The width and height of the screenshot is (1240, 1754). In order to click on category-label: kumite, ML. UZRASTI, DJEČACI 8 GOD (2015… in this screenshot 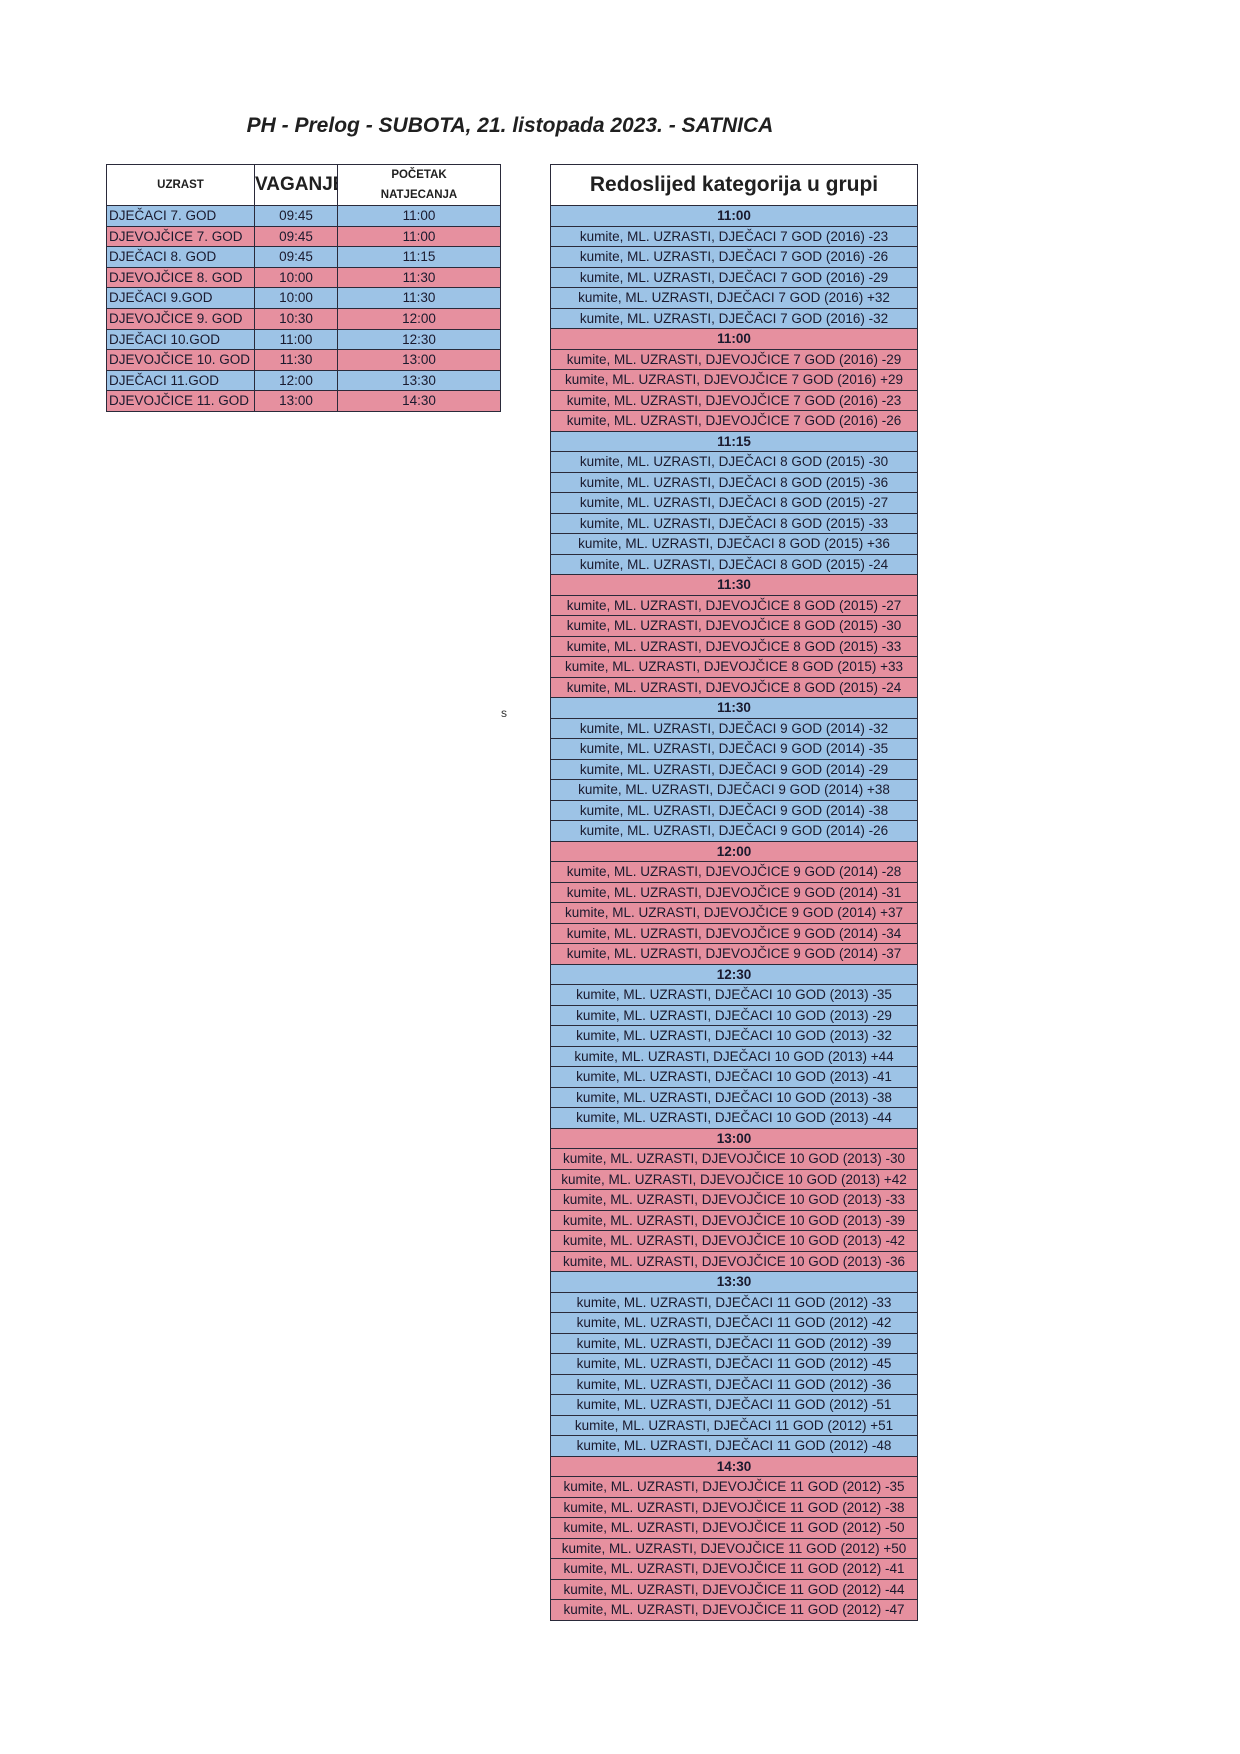, I will do `click(734, 503)`.